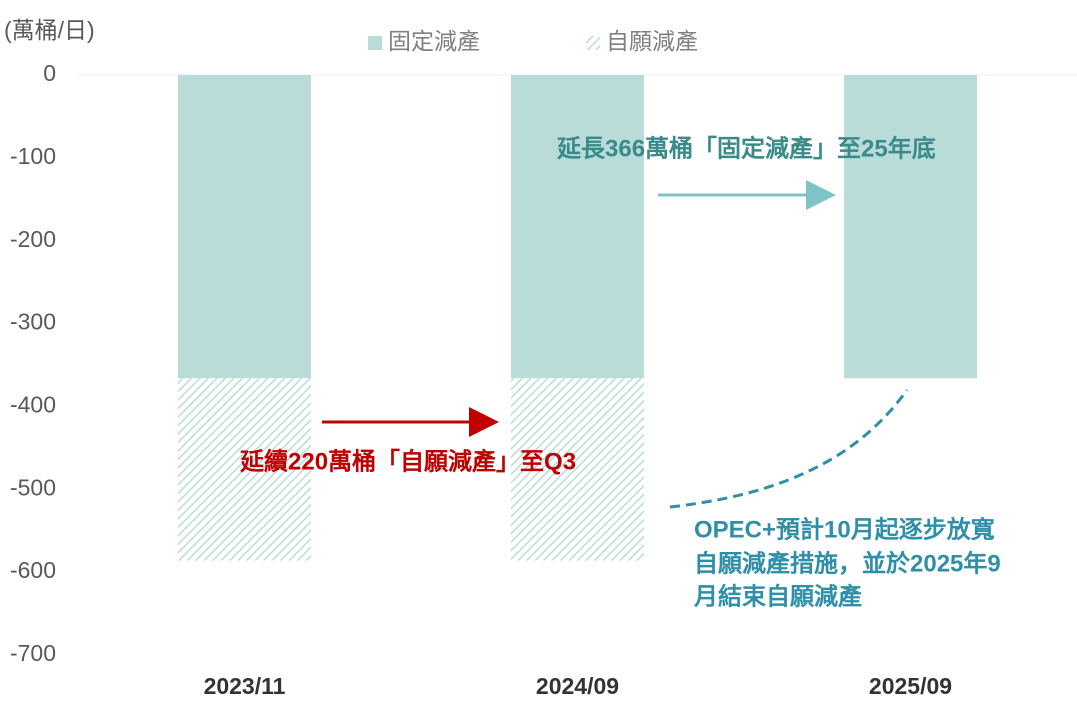 This screenshot has height=718, width=1077. I want to click on x-tick-label: 2023/11, so click(245, 686).